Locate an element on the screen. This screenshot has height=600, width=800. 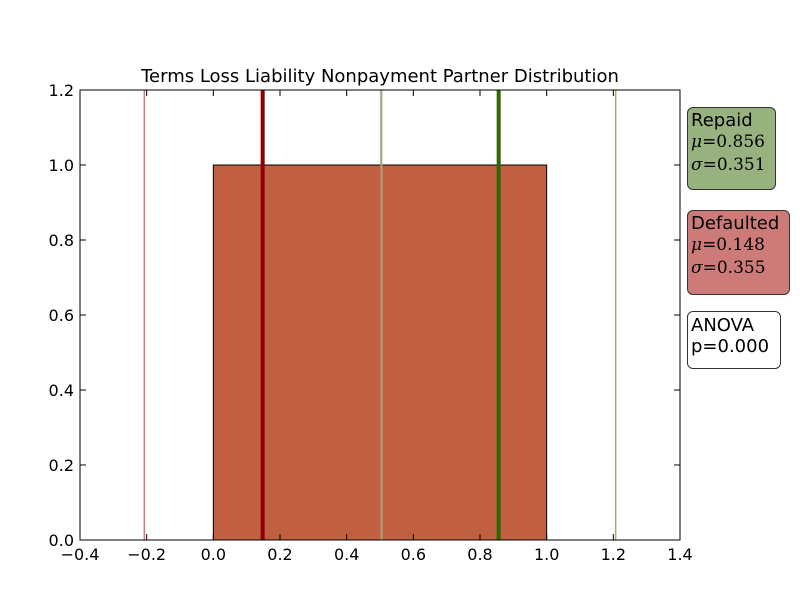
defaulted-std: σ=0.355 is located at coordinates (738, 268).